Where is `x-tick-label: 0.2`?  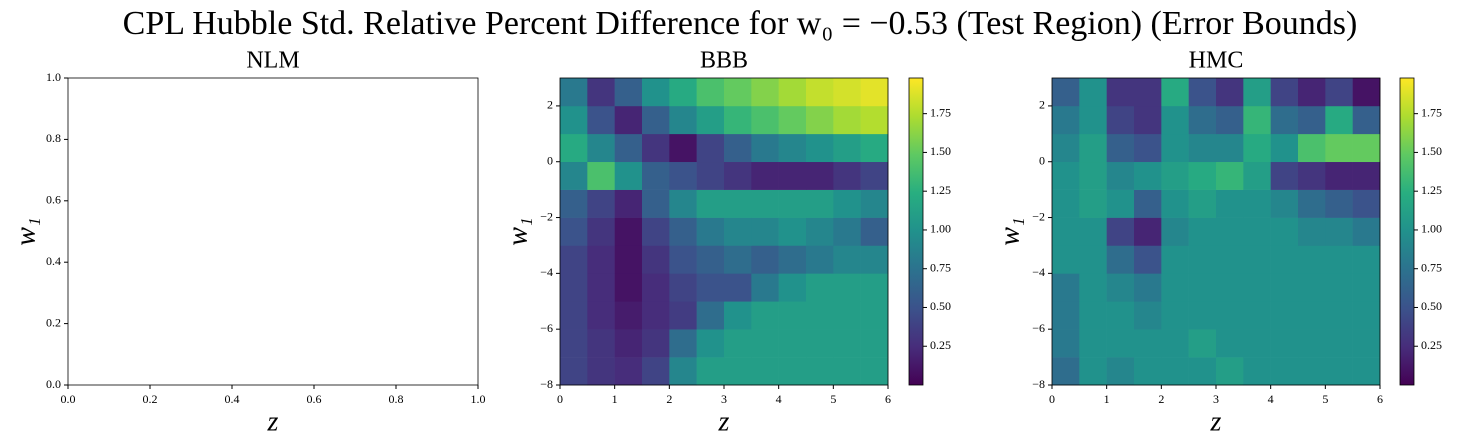
x-tick-label: 0.2 is located at coordinates (150, 399).